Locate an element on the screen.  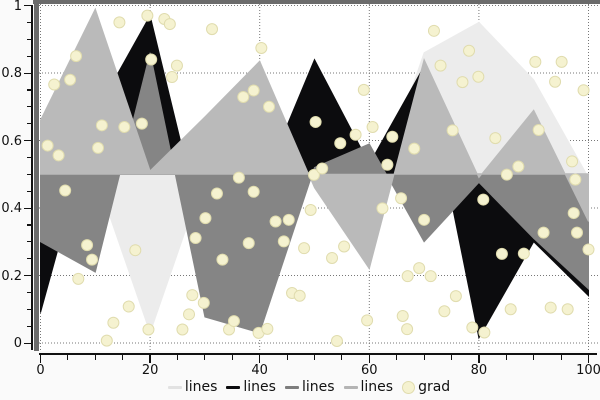
legend-marker-swatch is located at coordinates (409, 387).